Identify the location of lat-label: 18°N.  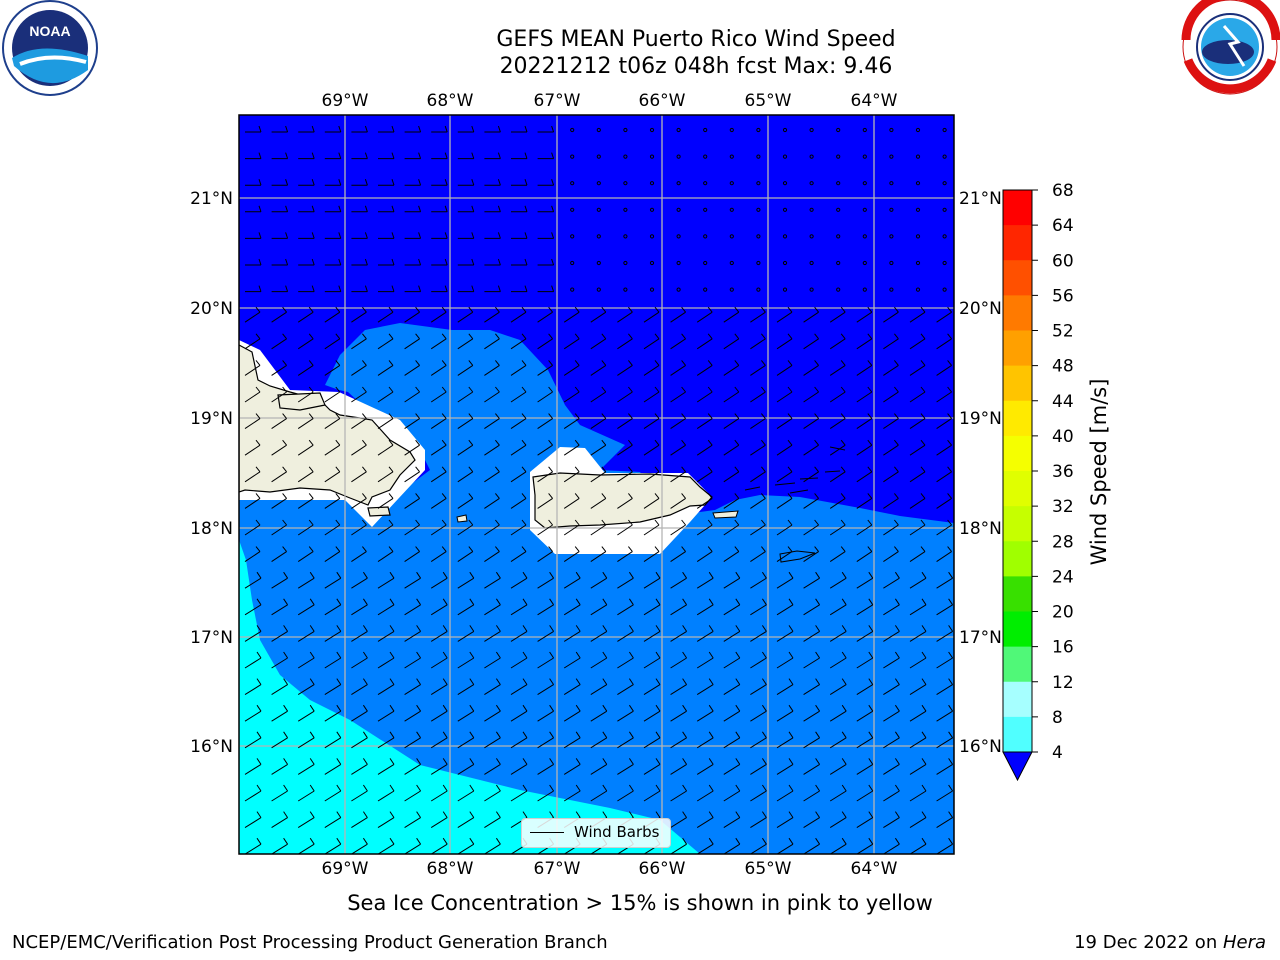
(211, 529).